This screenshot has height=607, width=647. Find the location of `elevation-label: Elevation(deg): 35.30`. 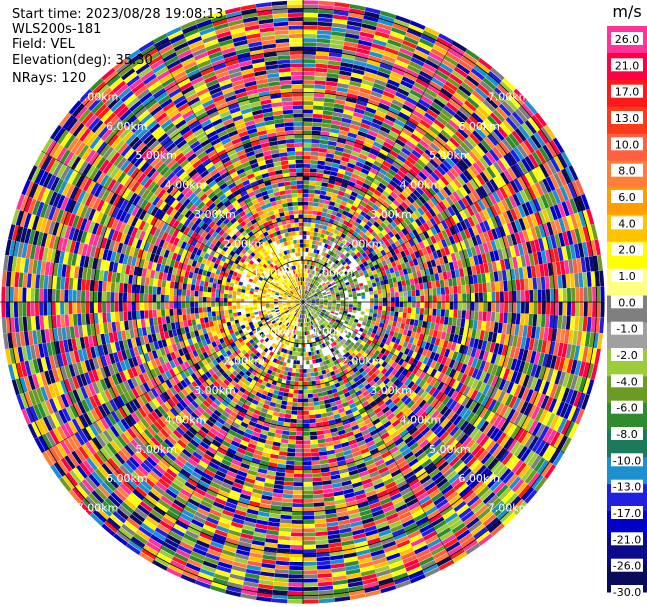

elevation-label: Elevation(deg): 35.30 is located at coordinates (82, 60).